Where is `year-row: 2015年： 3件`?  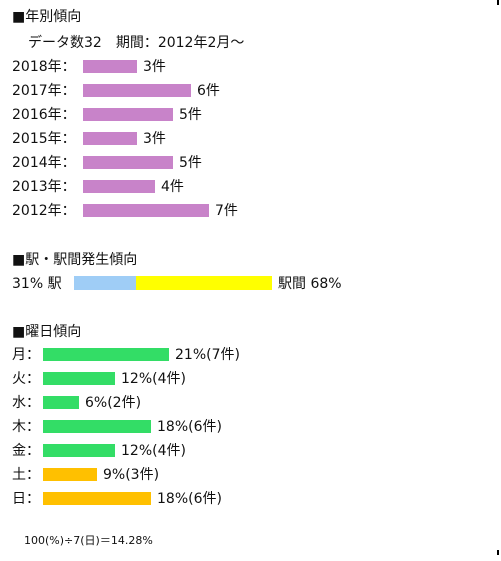
year-row: 2015年： 3件 is located at coordinates (247, 139).